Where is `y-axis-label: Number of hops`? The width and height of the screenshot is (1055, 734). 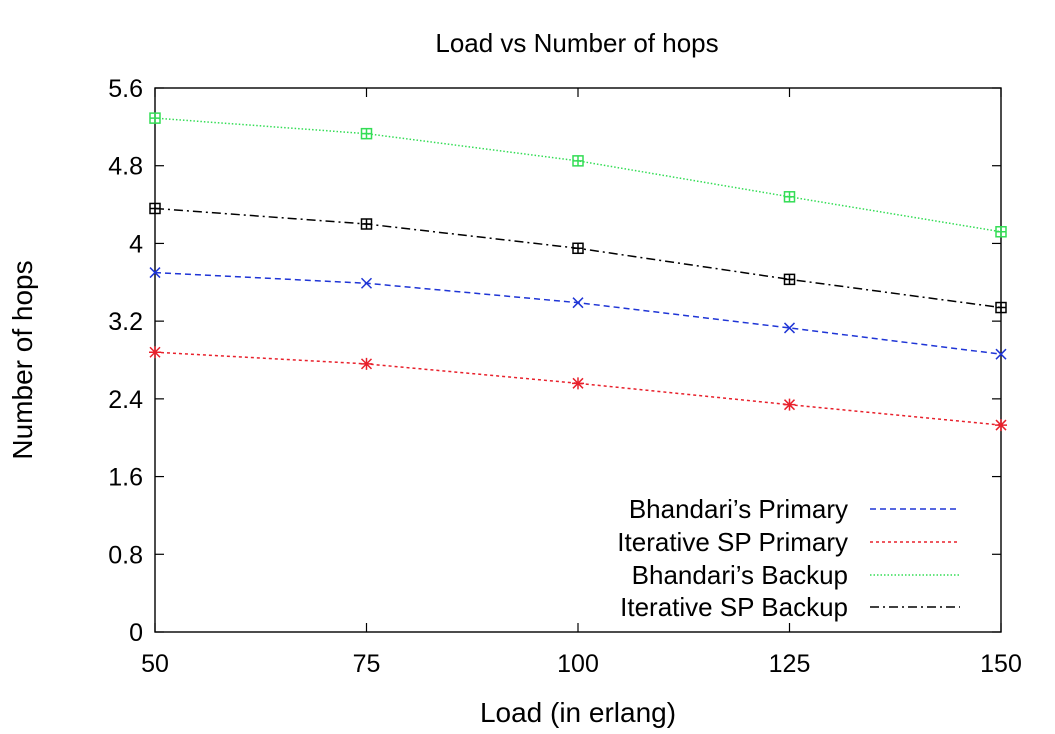 y-axis-label: Number of hops is located at coordinates (22, 359).